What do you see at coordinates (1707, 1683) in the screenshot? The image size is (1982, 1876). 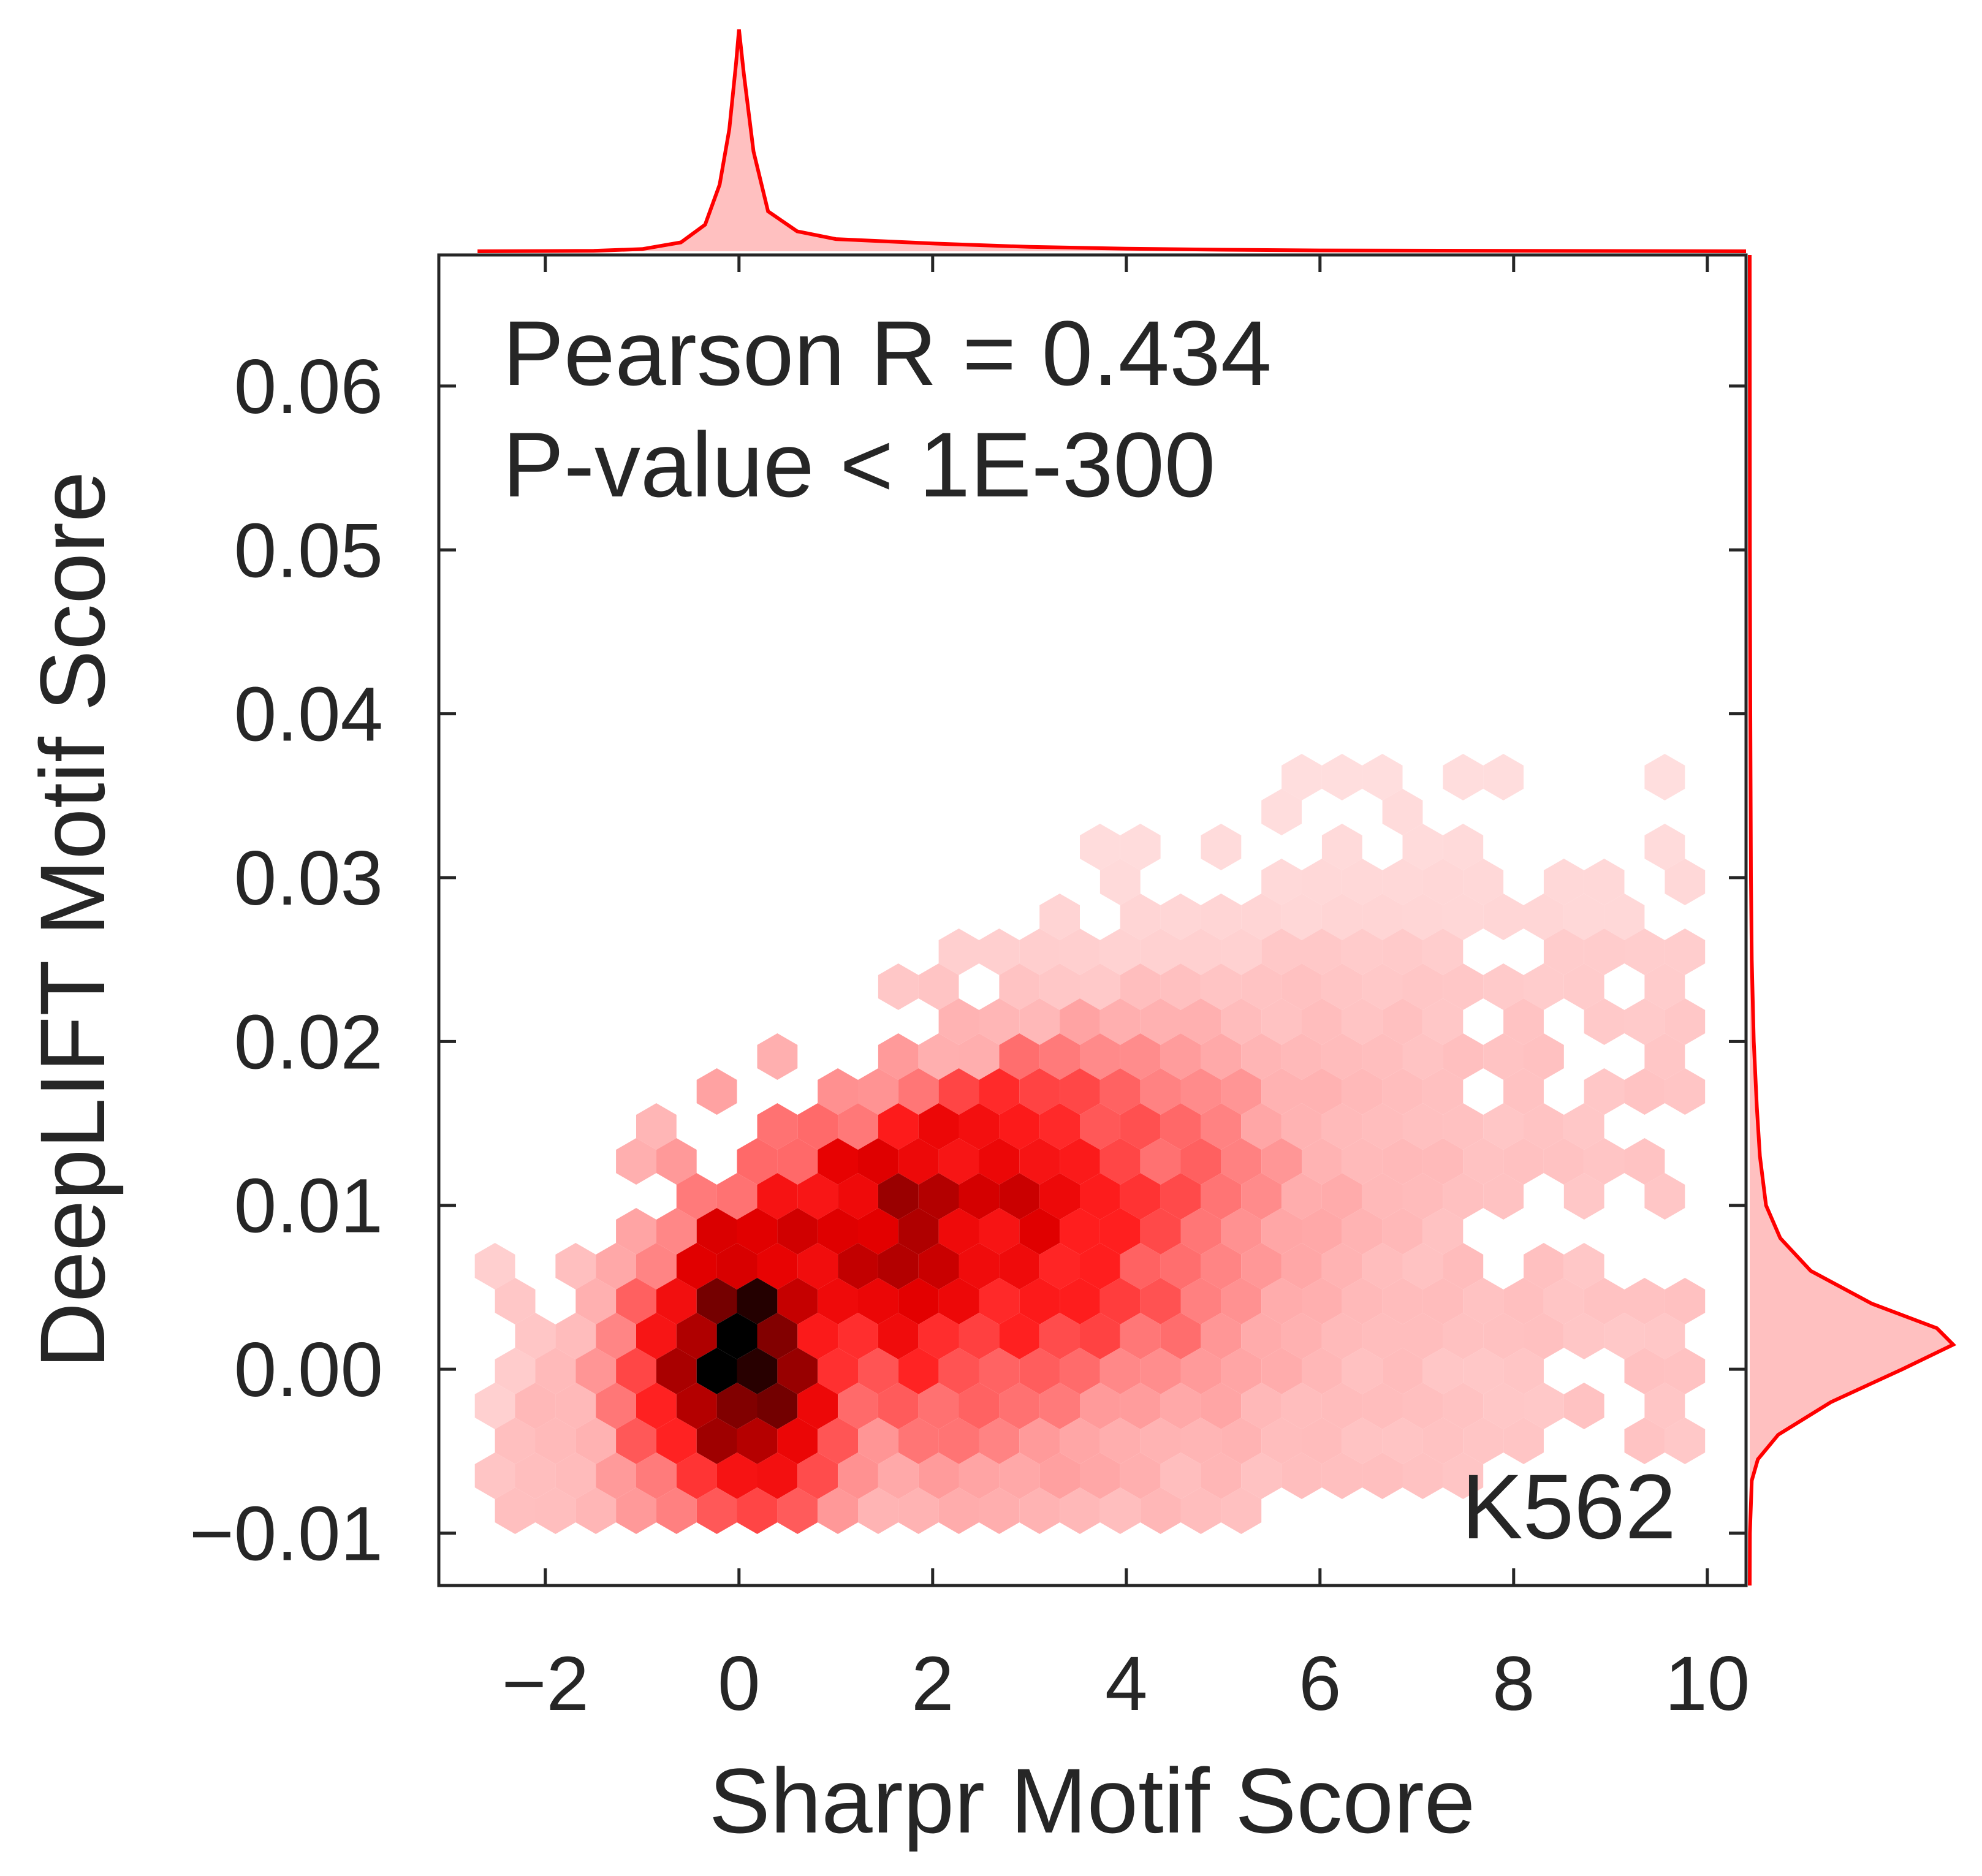 I see `x-tick-label: 10` at bounding box center [1707, 1683].